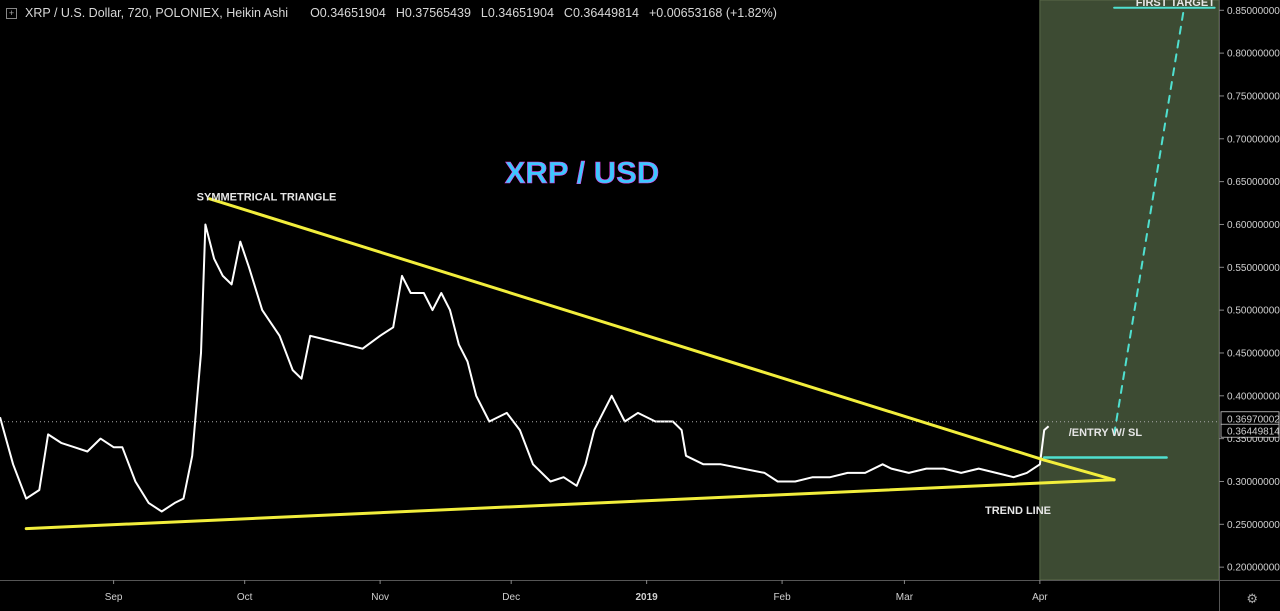  Describe the element at coordinates (905, 597) in the screenshot. I see `time-tick-label: Mar` at that location.